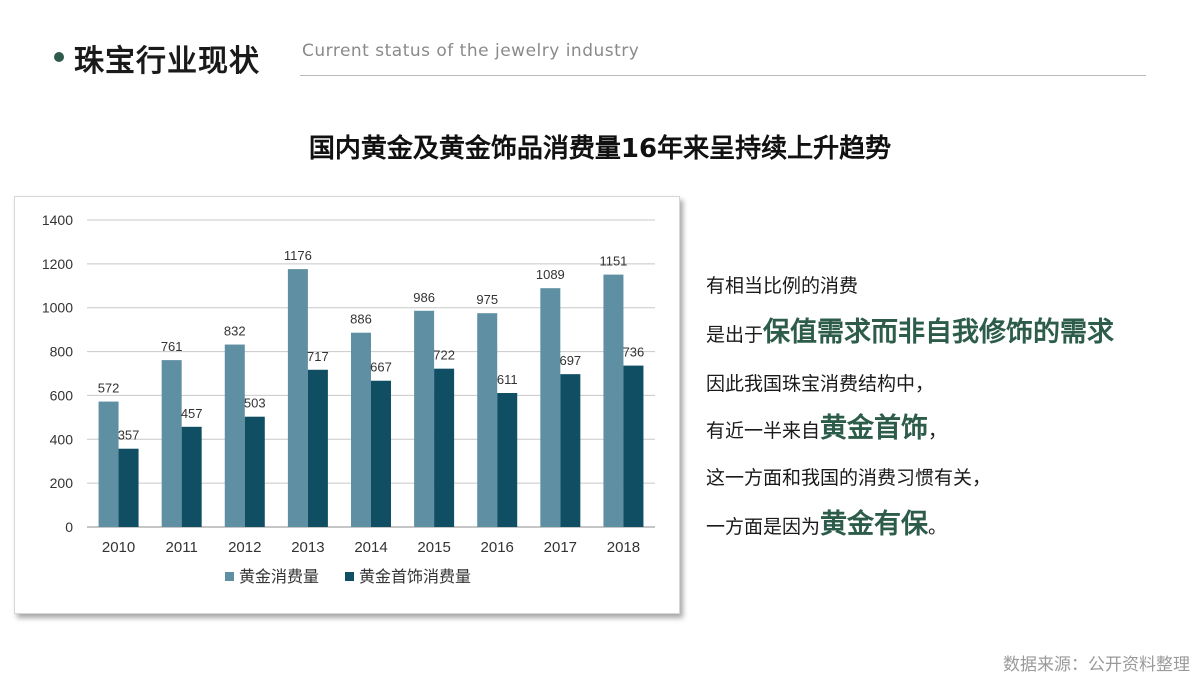 The width and height of the screenshot is (1200, 675). I want to click on x-tick-label: 2014, so click(370, 547).